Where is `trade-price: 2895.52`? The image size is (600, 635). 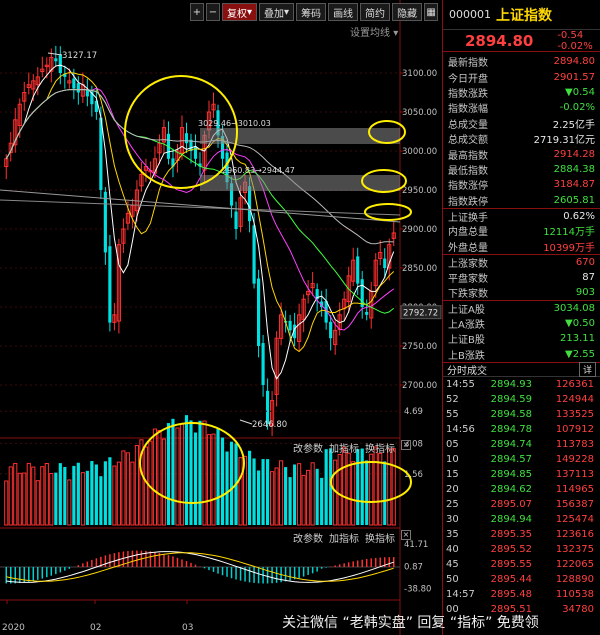
trade-price: 2895.52 is located at coordinates (511, 549).